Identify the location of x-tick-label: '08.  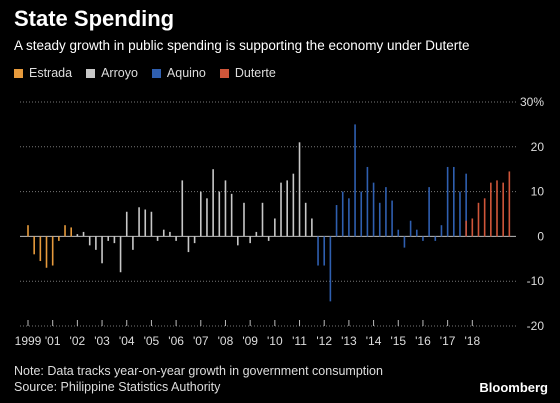
(226, 341).